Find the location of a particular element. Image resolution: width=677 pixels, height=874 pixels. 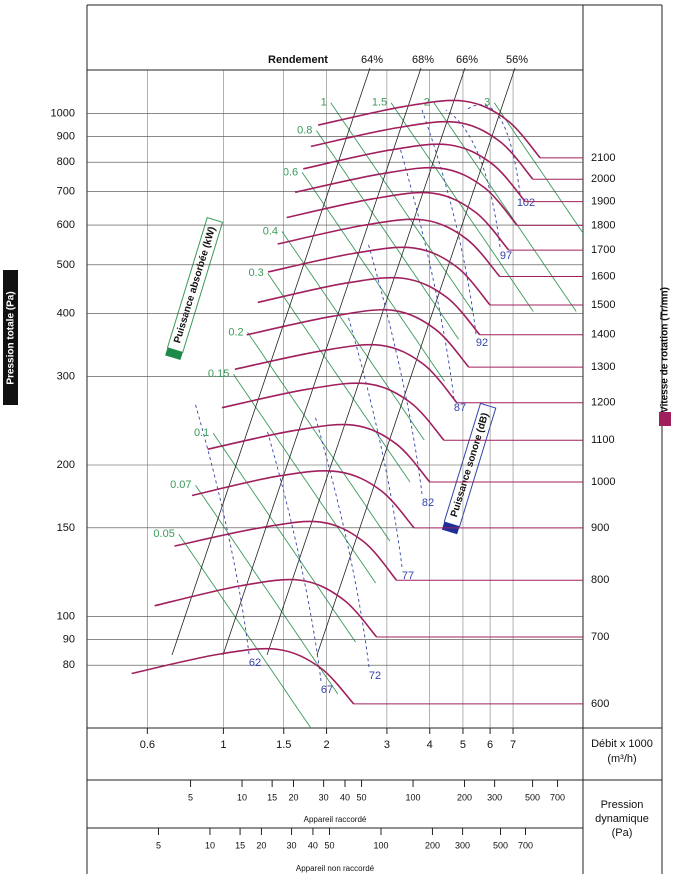

y-tick-label: 700 is located at coordinates (66, 191).